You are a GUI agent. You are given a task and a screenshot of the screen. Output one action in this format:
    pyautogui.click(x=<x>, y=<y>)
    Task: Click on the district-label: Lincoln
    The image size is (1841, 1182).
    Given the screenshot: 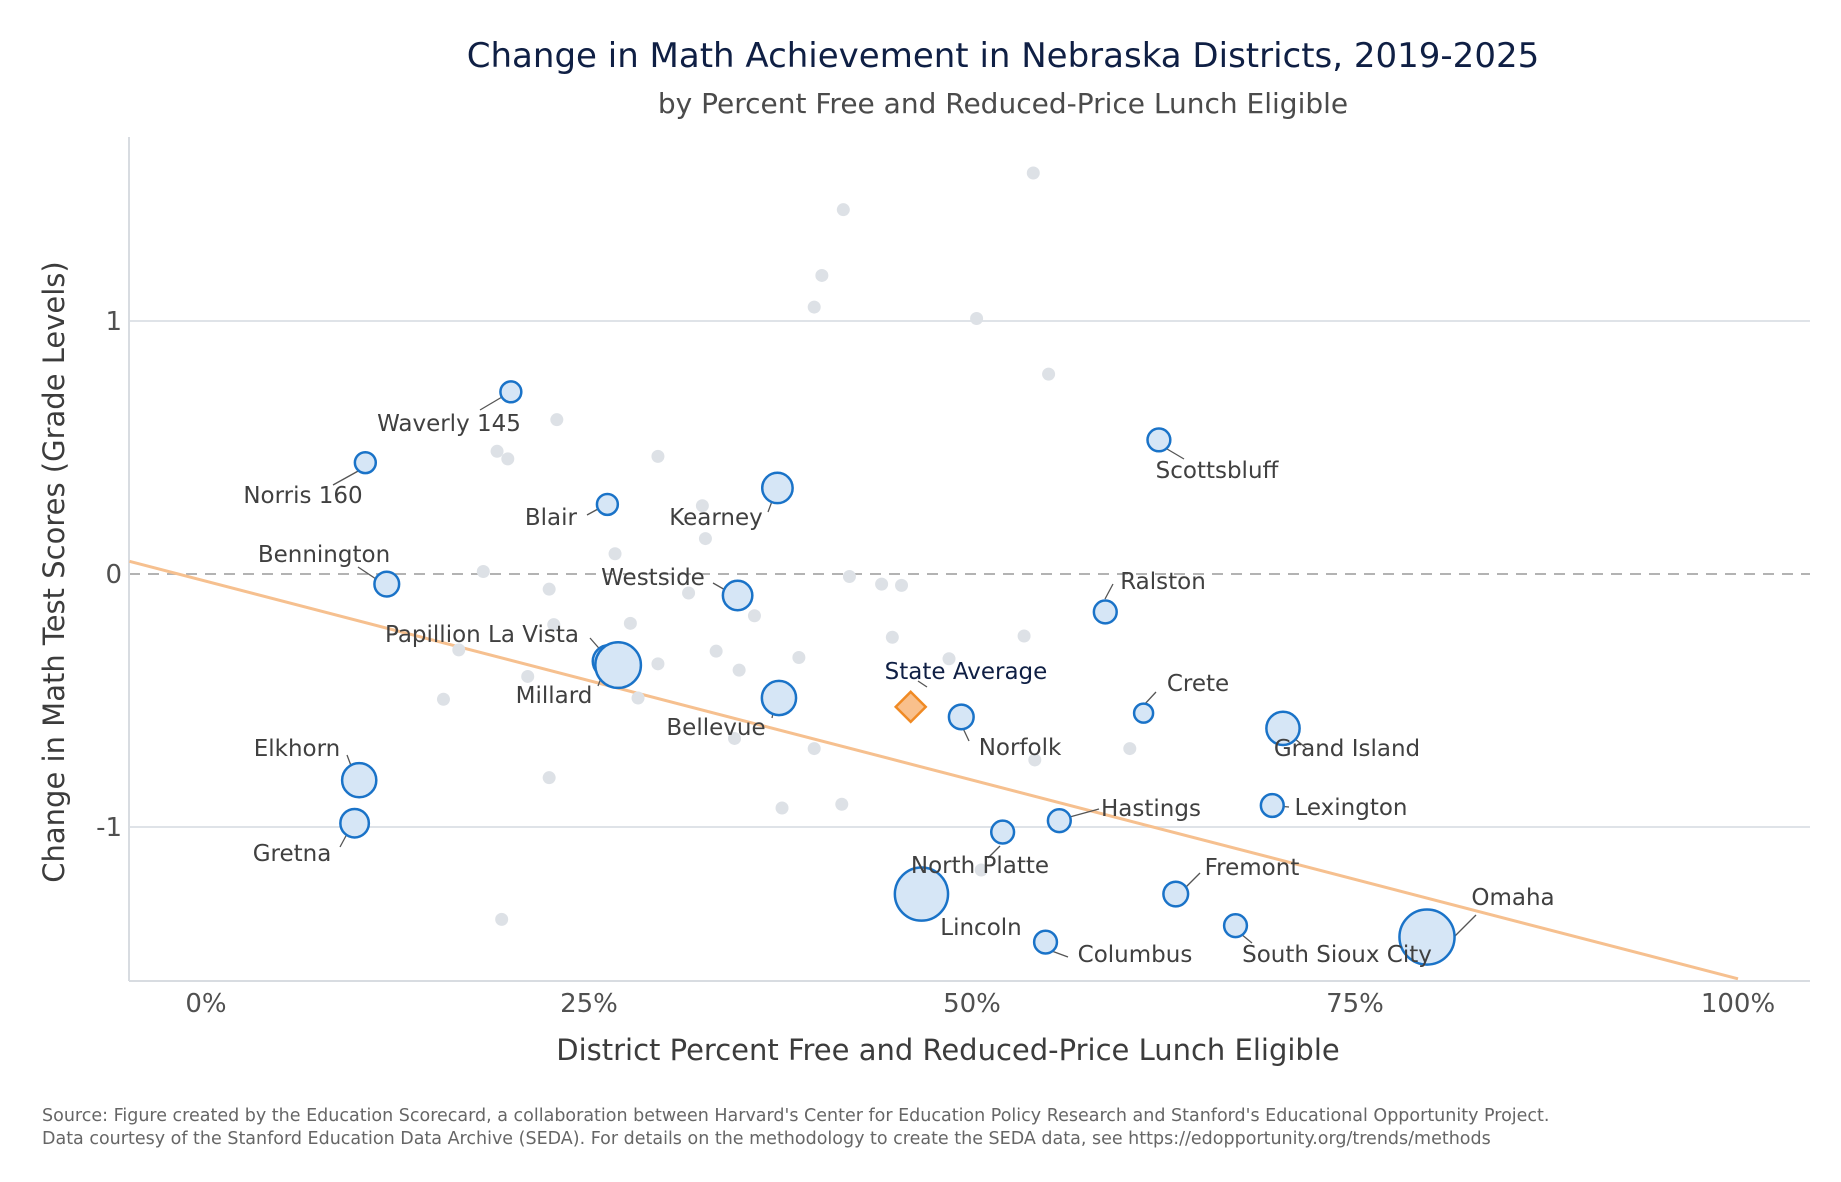 What is the action you would take?
    pyautogui.click(x=980, y=928)
    